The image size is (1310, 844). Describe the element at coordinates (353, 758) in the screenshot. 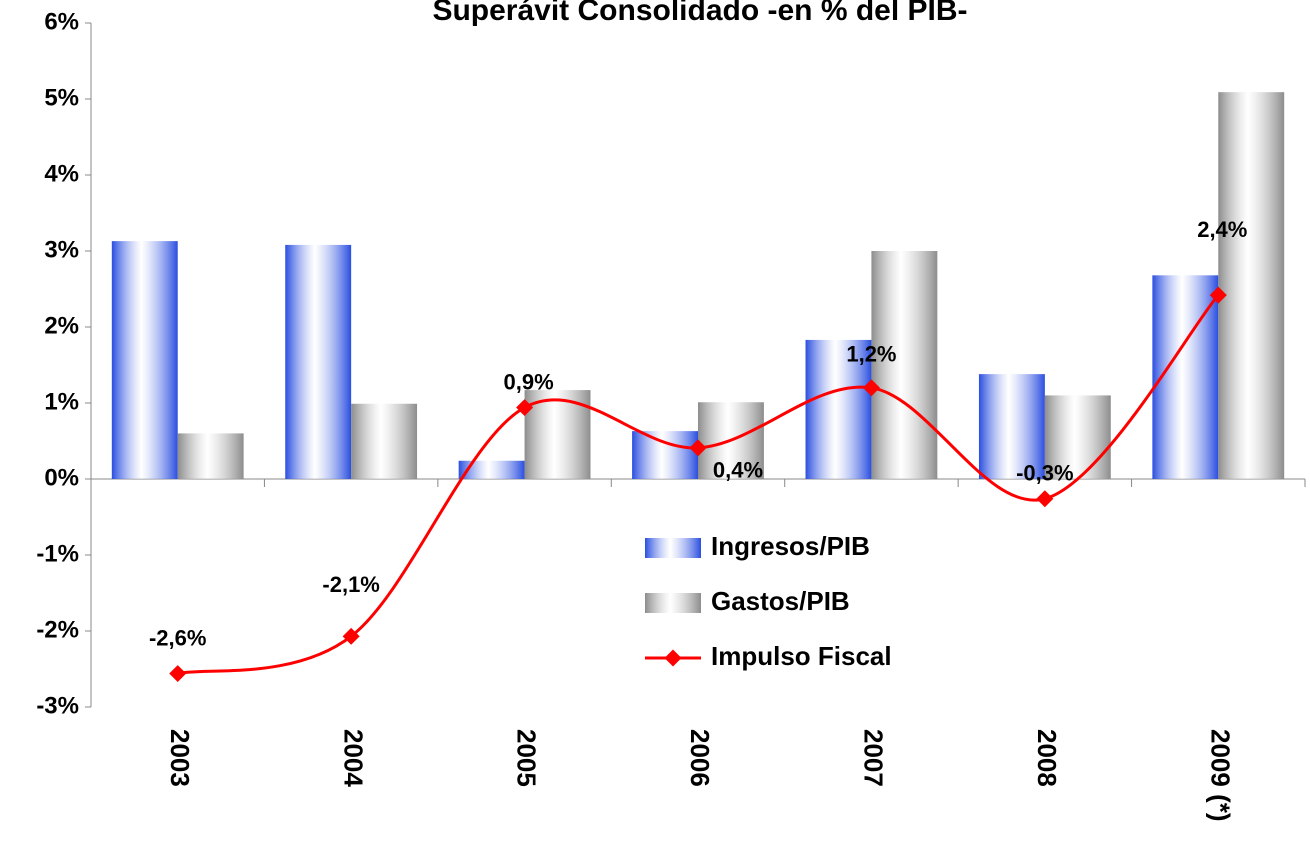

I see `x-tick-label: 2004` at that location.